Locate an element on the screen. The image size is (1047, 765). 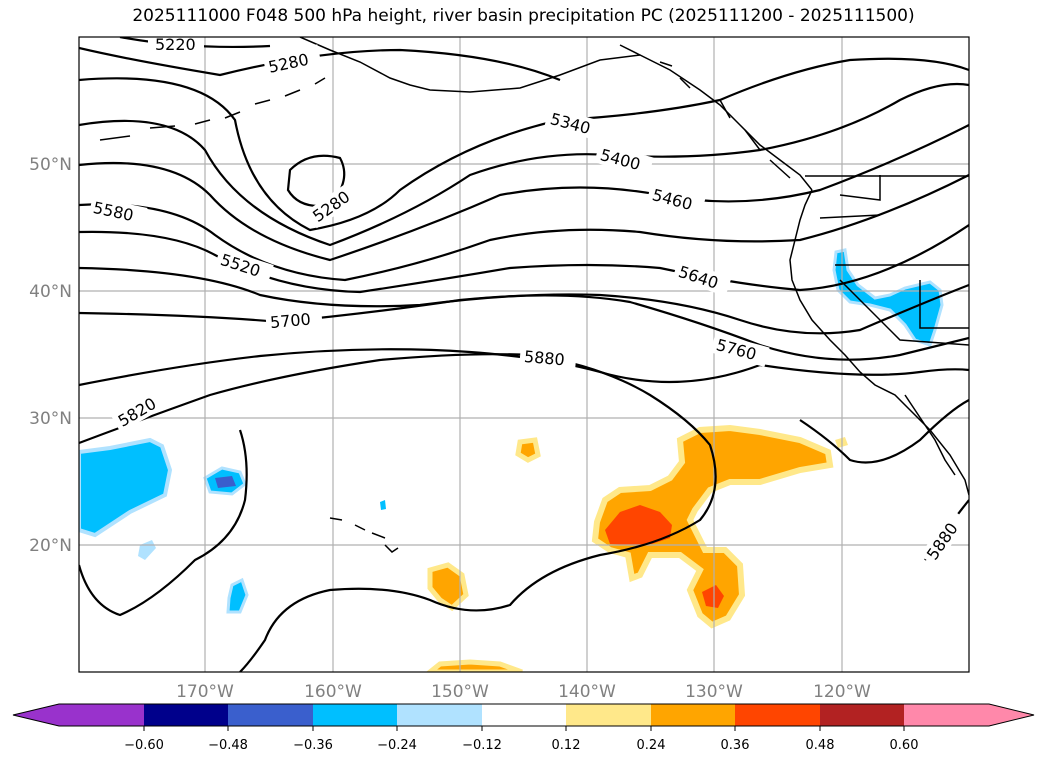
lat-label: 40°N is located at coordinates (50, 292).